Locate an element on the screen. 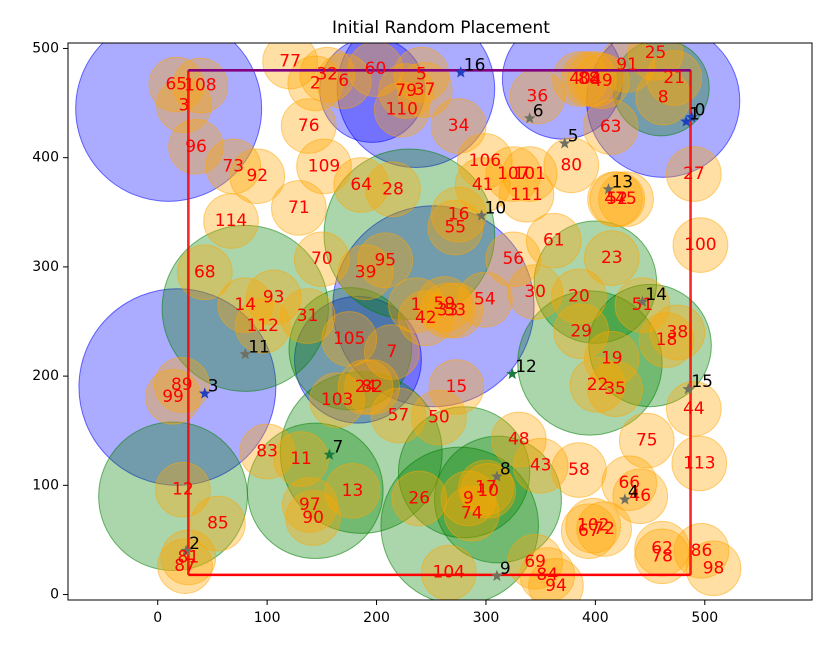 The image size is (828, 650). x-tick-label-0: 0 is located at coordinates (157, 618).